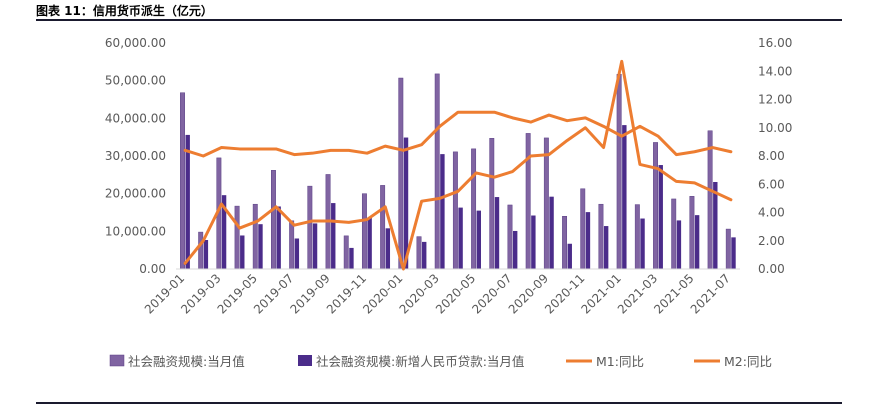 The image size is (869, 405). I want to click on line-m2, so click(458, 134).